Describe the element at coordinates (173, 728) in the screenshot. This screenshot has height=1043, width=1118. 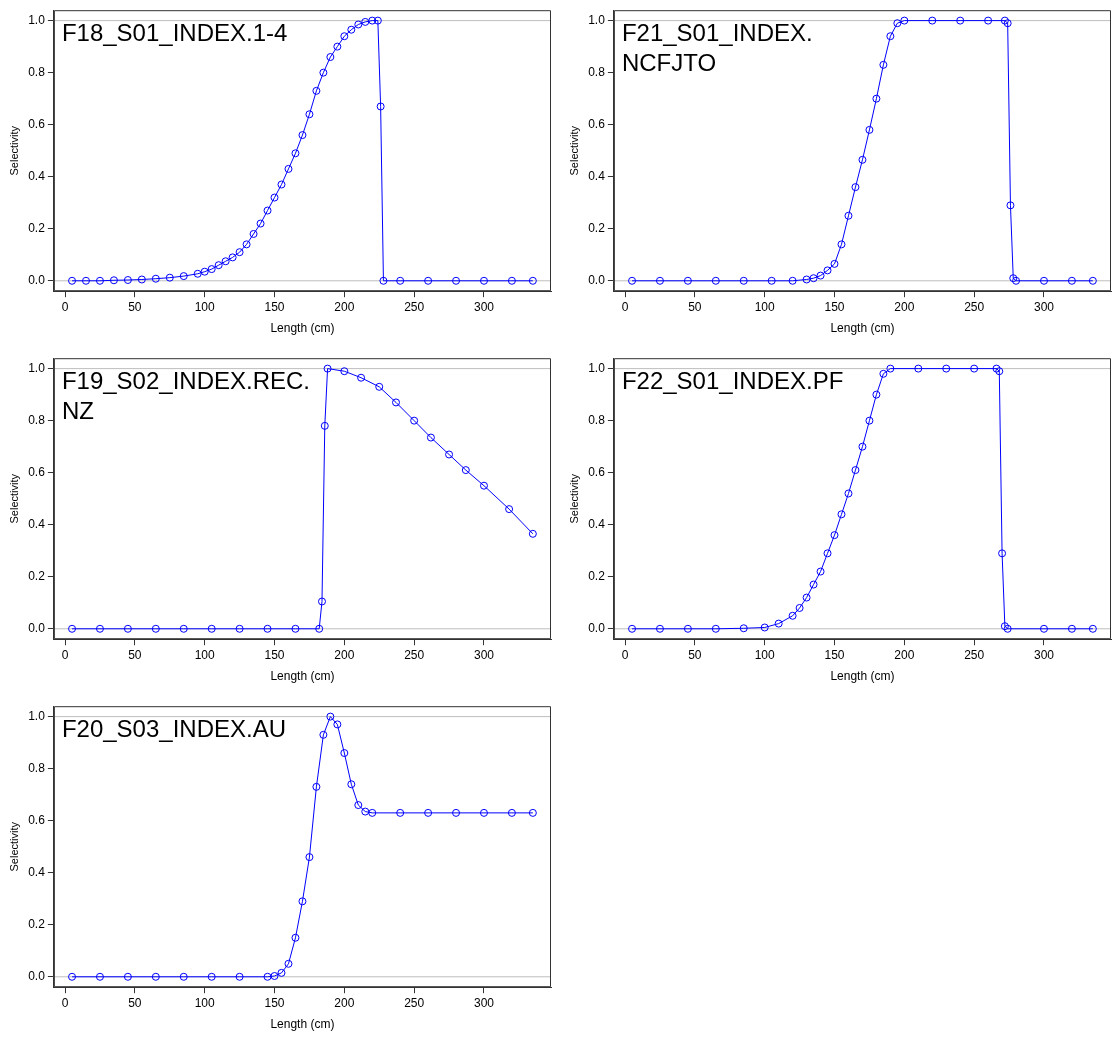
I see `chart-title: F20_S03_INDEX.AU` at that location.